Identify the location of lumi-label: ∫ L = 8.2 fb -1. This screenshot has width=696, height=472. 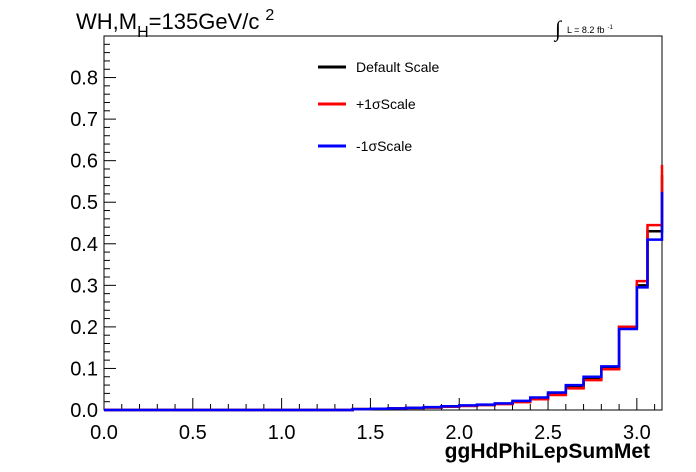
(583, 29).